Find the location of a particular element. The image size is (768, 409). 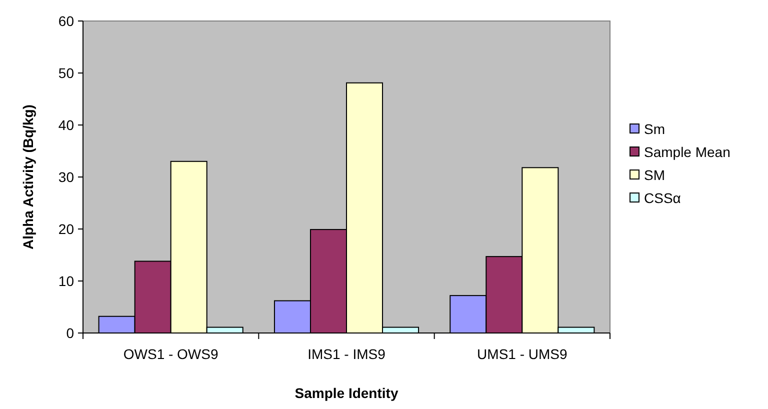

x-tick-label: IMS1 - IMS9 is located at coordinates (347, 354).